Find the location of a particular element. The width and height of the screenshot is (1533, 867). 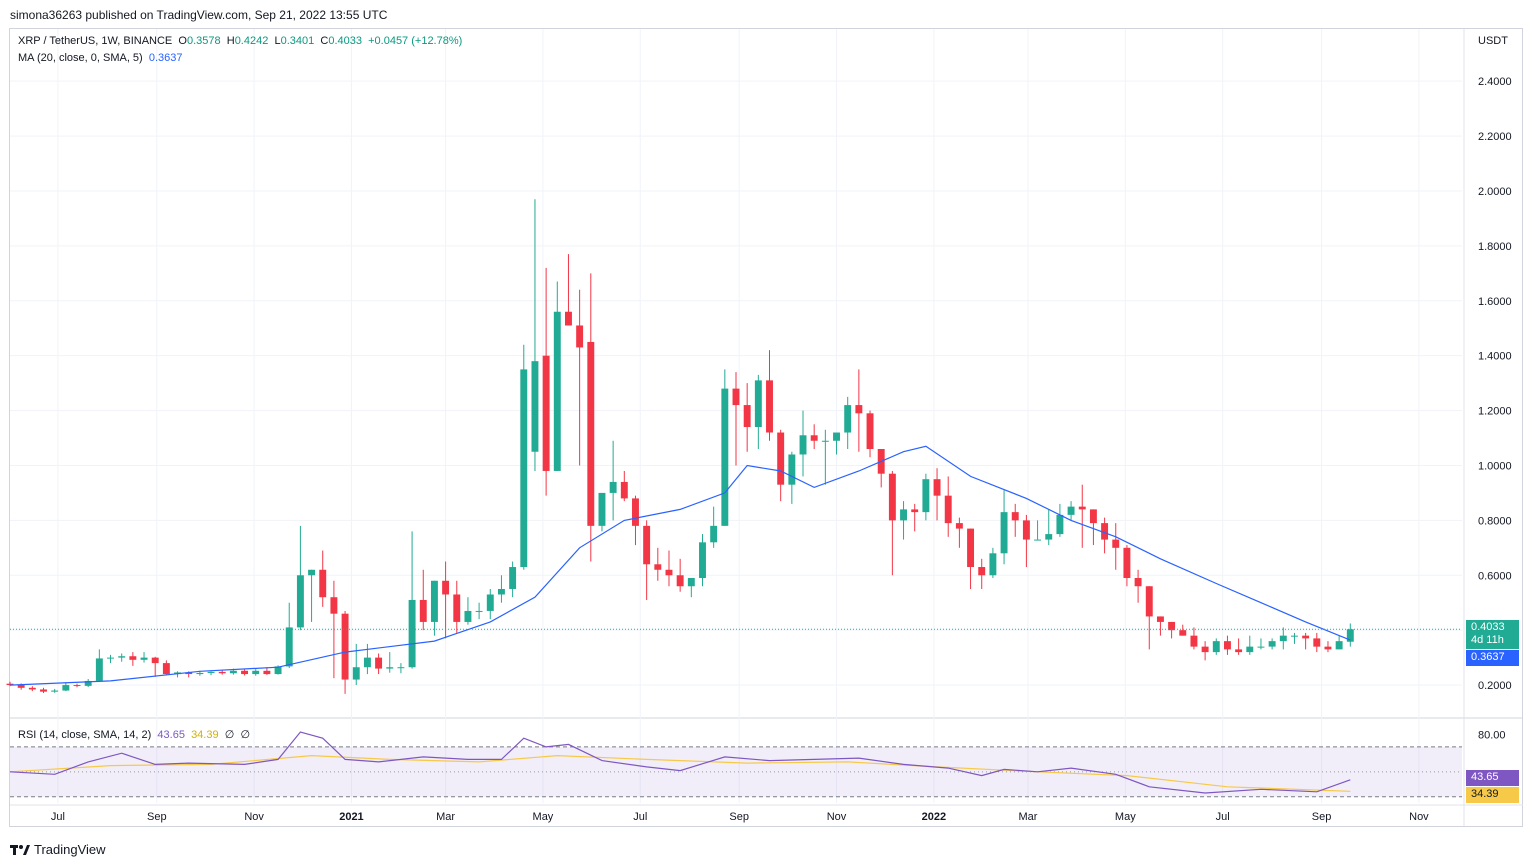

high-value: 0.4242 is located at coordinates (251, 41).